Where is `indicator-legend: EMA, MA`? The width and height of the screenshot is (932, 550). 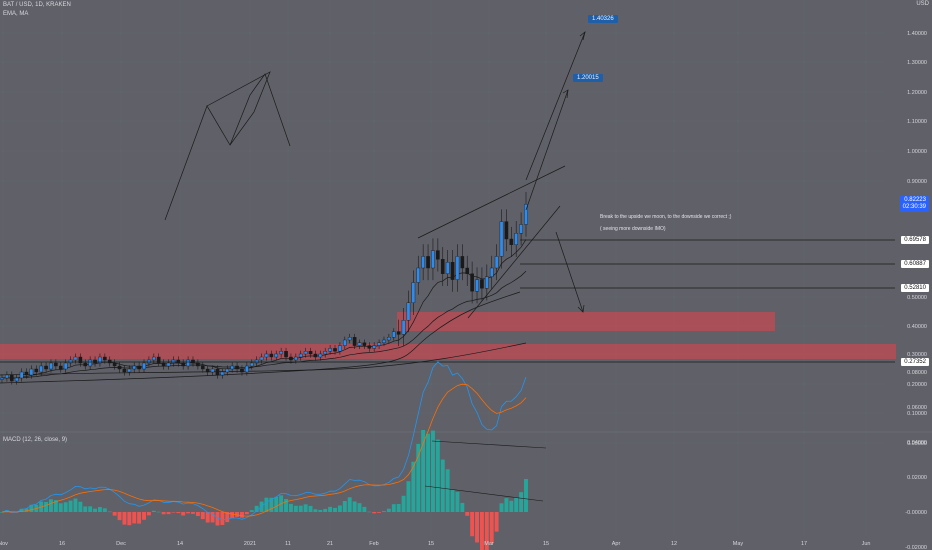
indicator-legend: EMA, MA is located at coordinates (16, 14).